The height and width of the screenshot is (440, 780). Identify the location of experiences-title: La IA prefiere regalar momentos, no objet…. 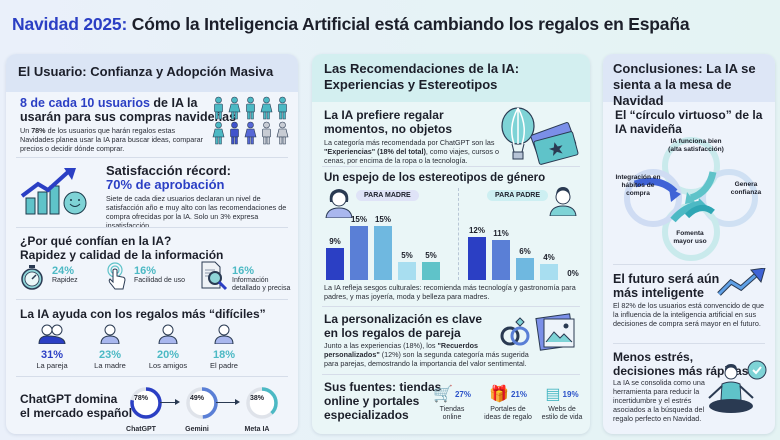
(388, 122).